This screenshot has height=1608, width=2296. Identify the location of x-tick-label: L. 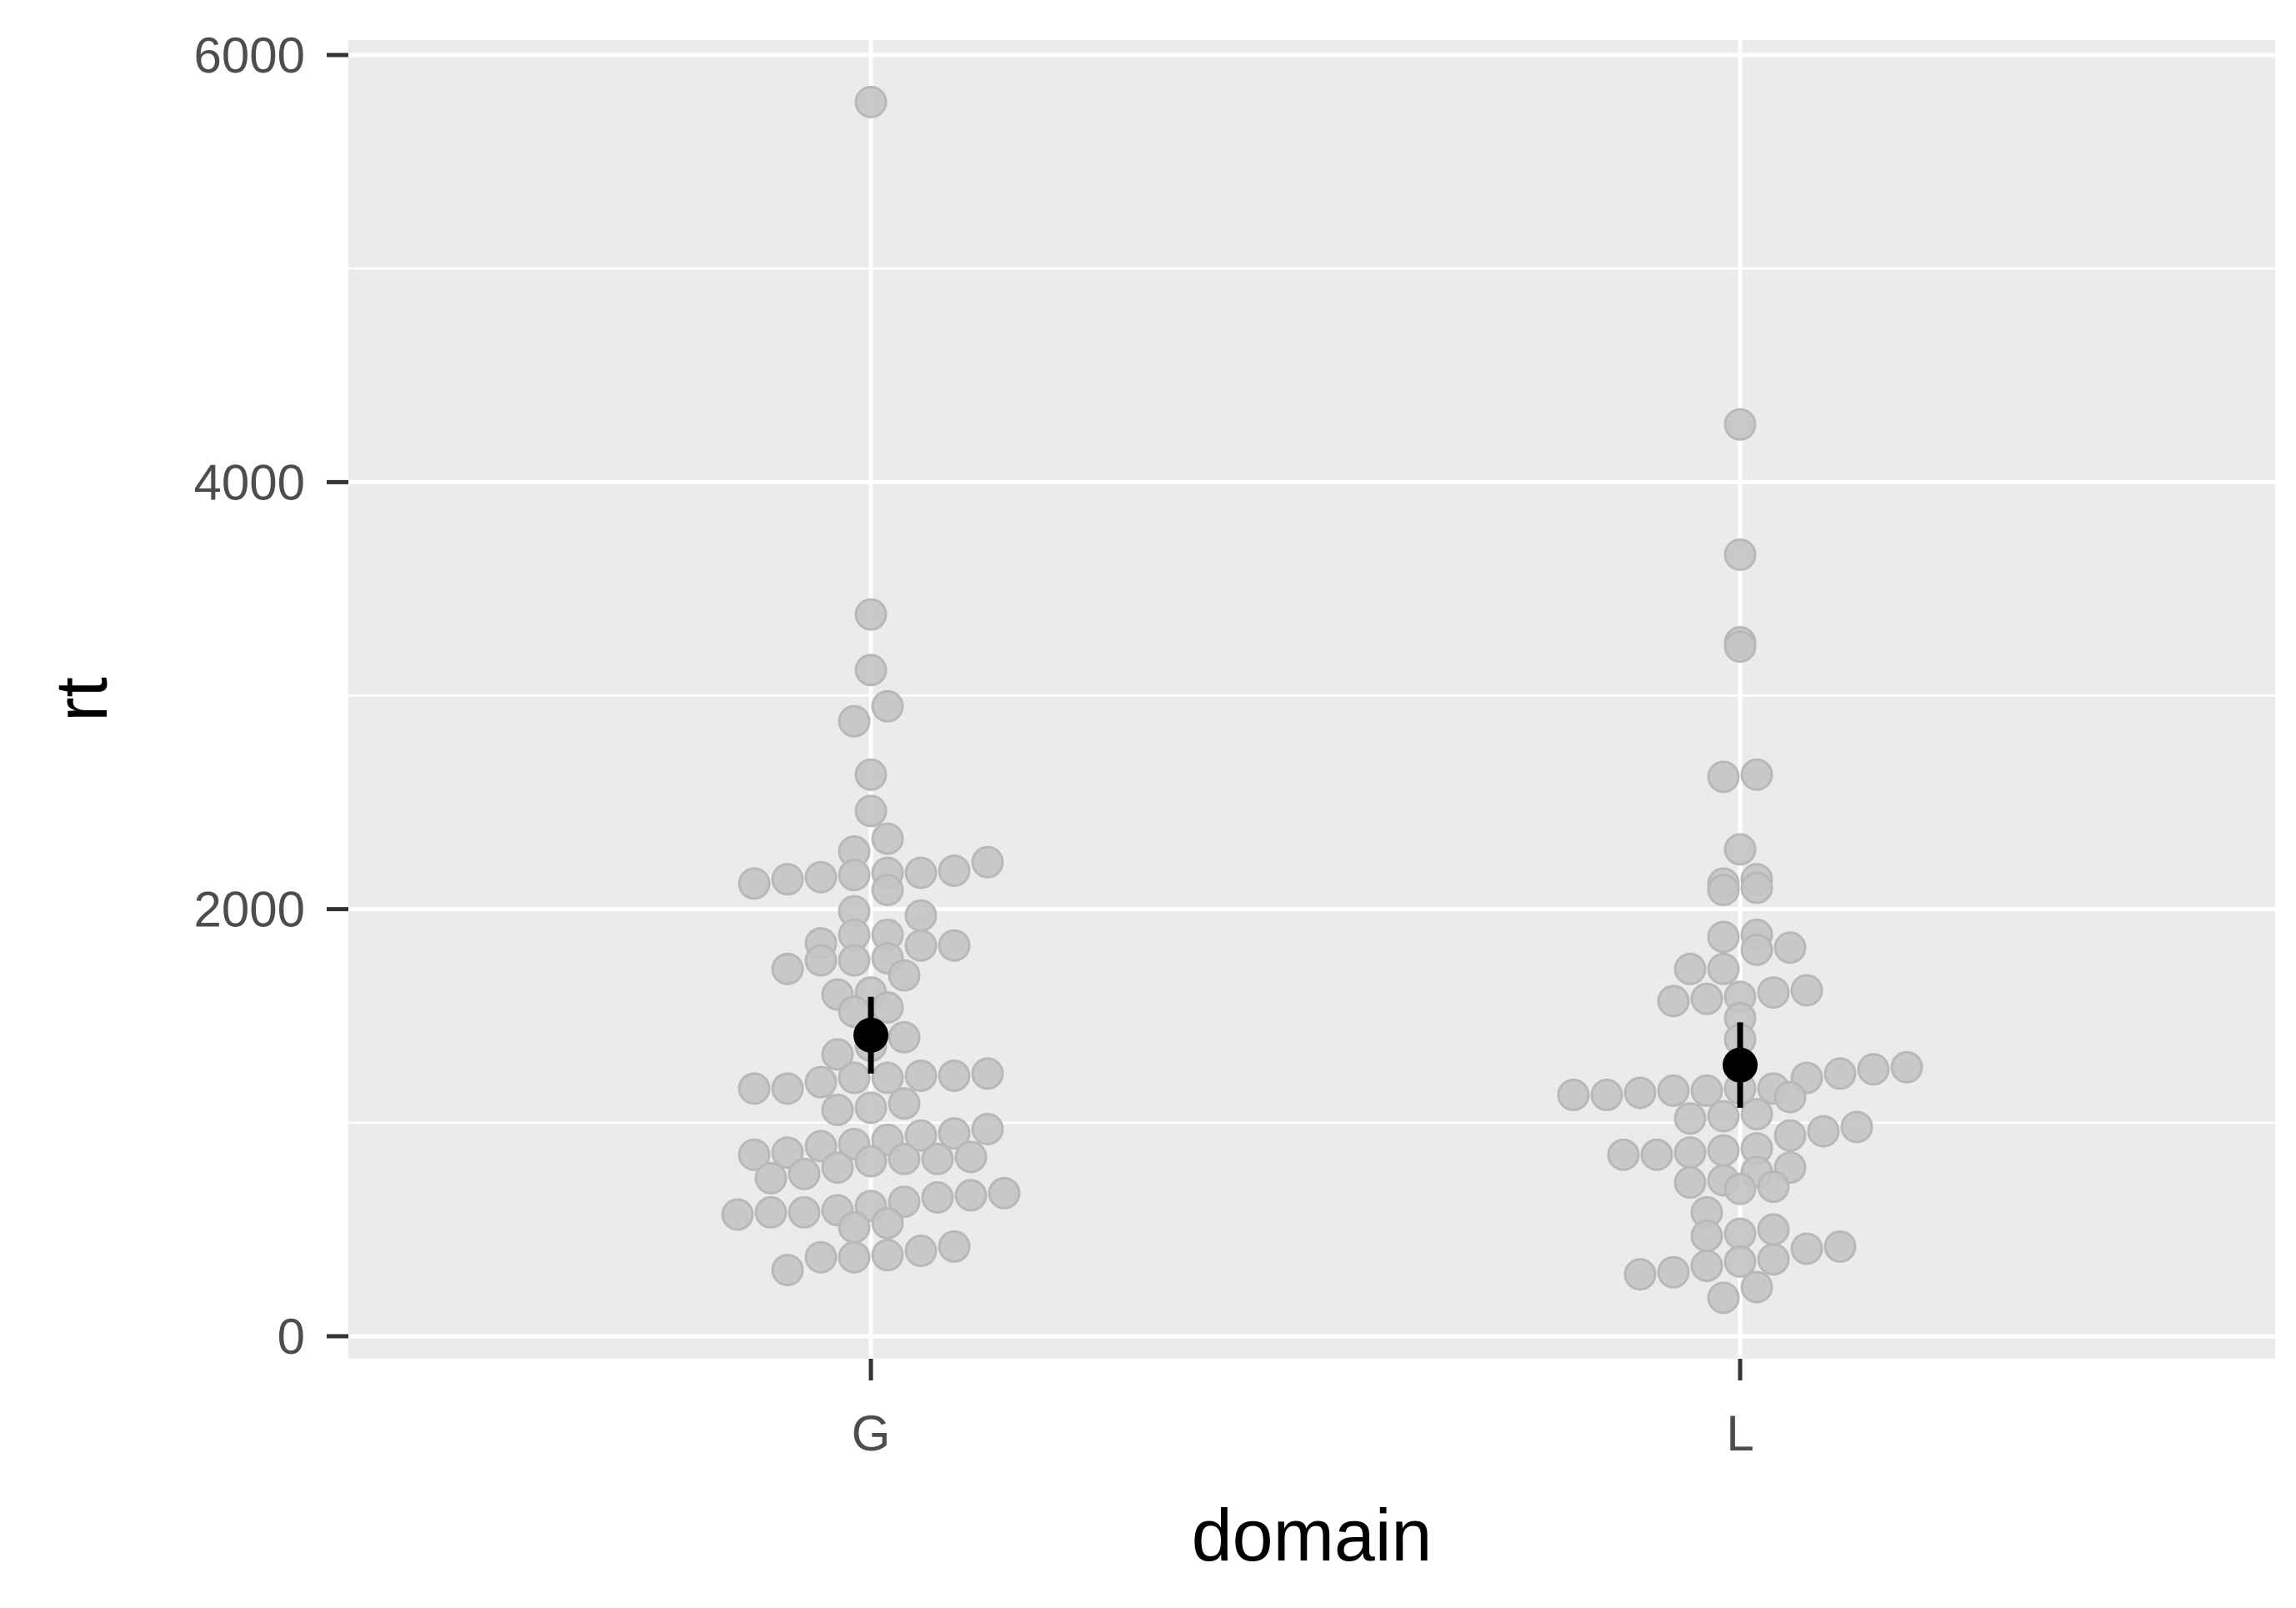
(1739, 1433).